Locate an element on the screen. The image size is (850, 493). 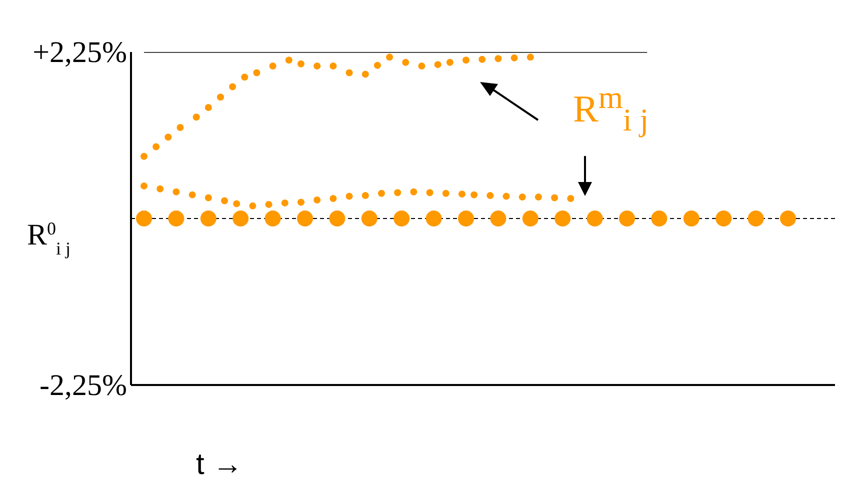
y-tick-label: +2,25% is located at coordinates (79, 52).